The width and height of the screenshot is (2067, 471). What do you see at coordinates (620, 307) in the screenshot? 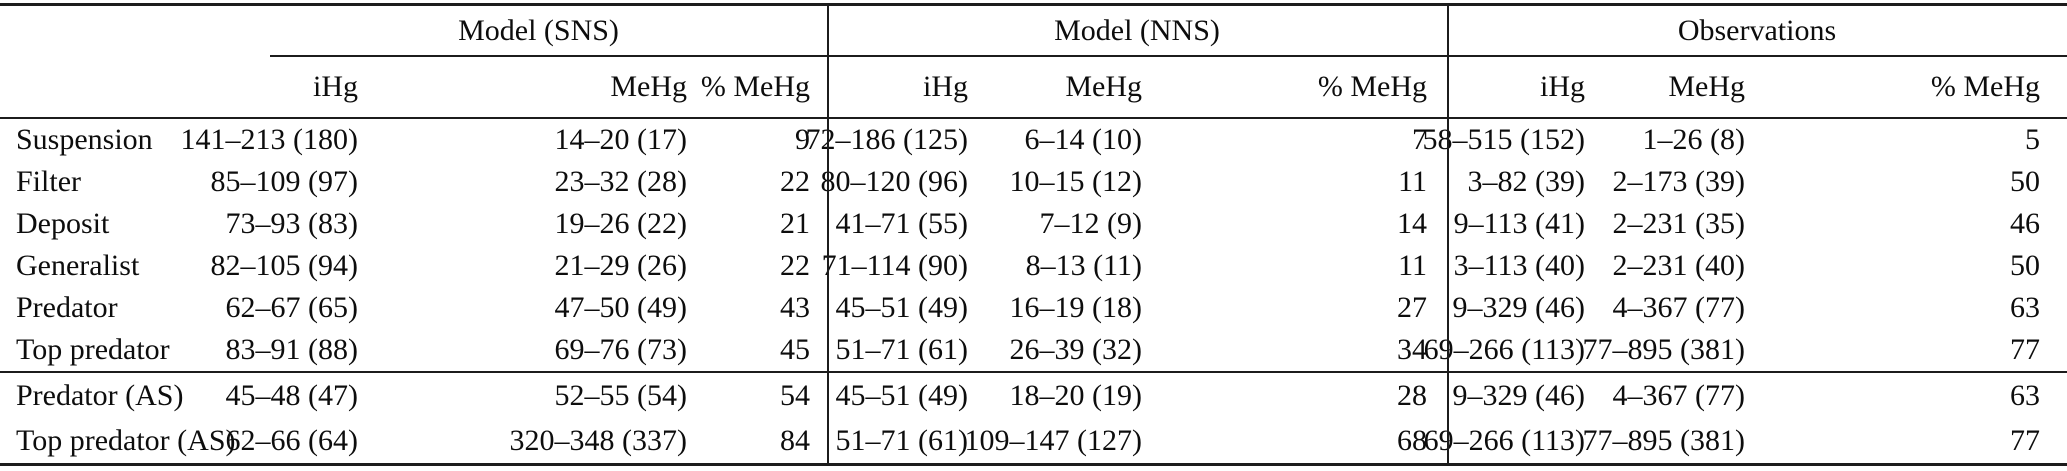
I see `cell-sns-mehg: 47–50 (49)` at bounding box center [620, 307].